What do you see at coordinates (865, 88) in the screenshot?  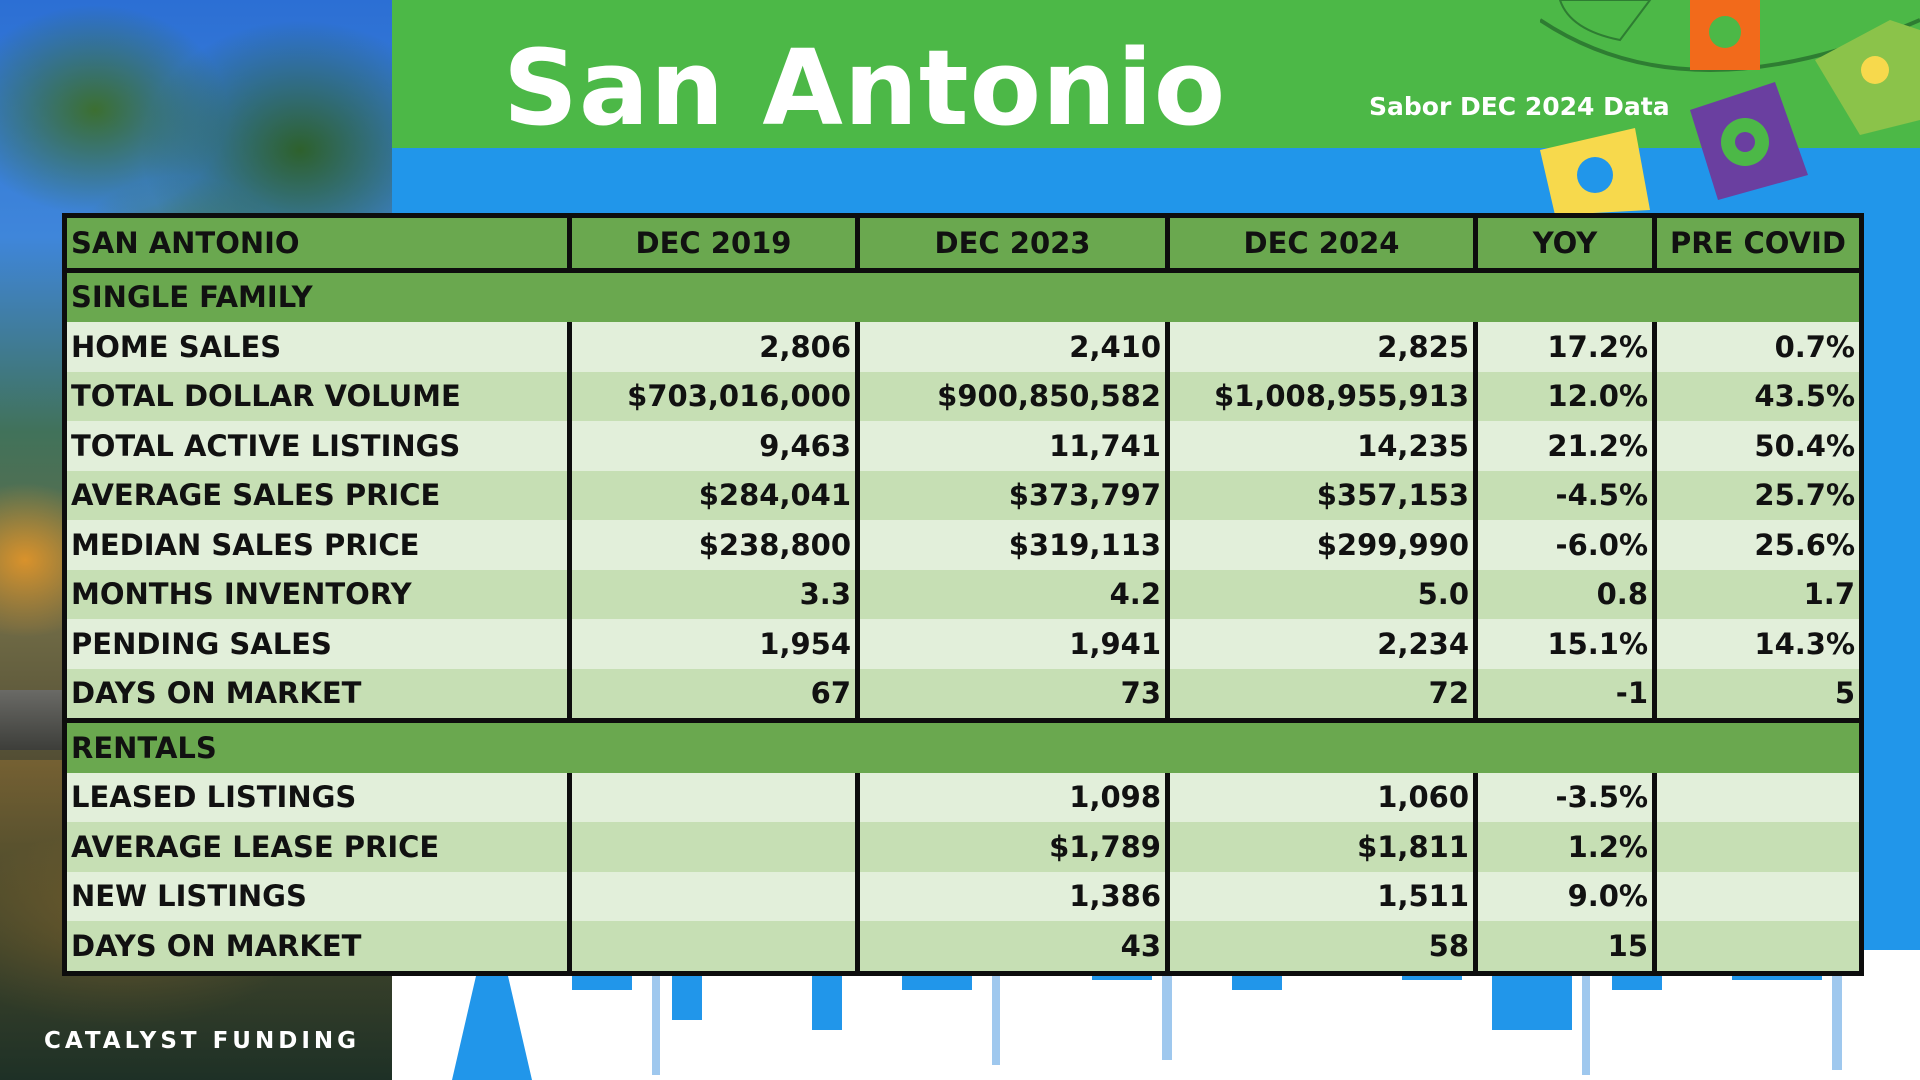 I see `page-title: San Antonio` at bounding box center [865, 88].